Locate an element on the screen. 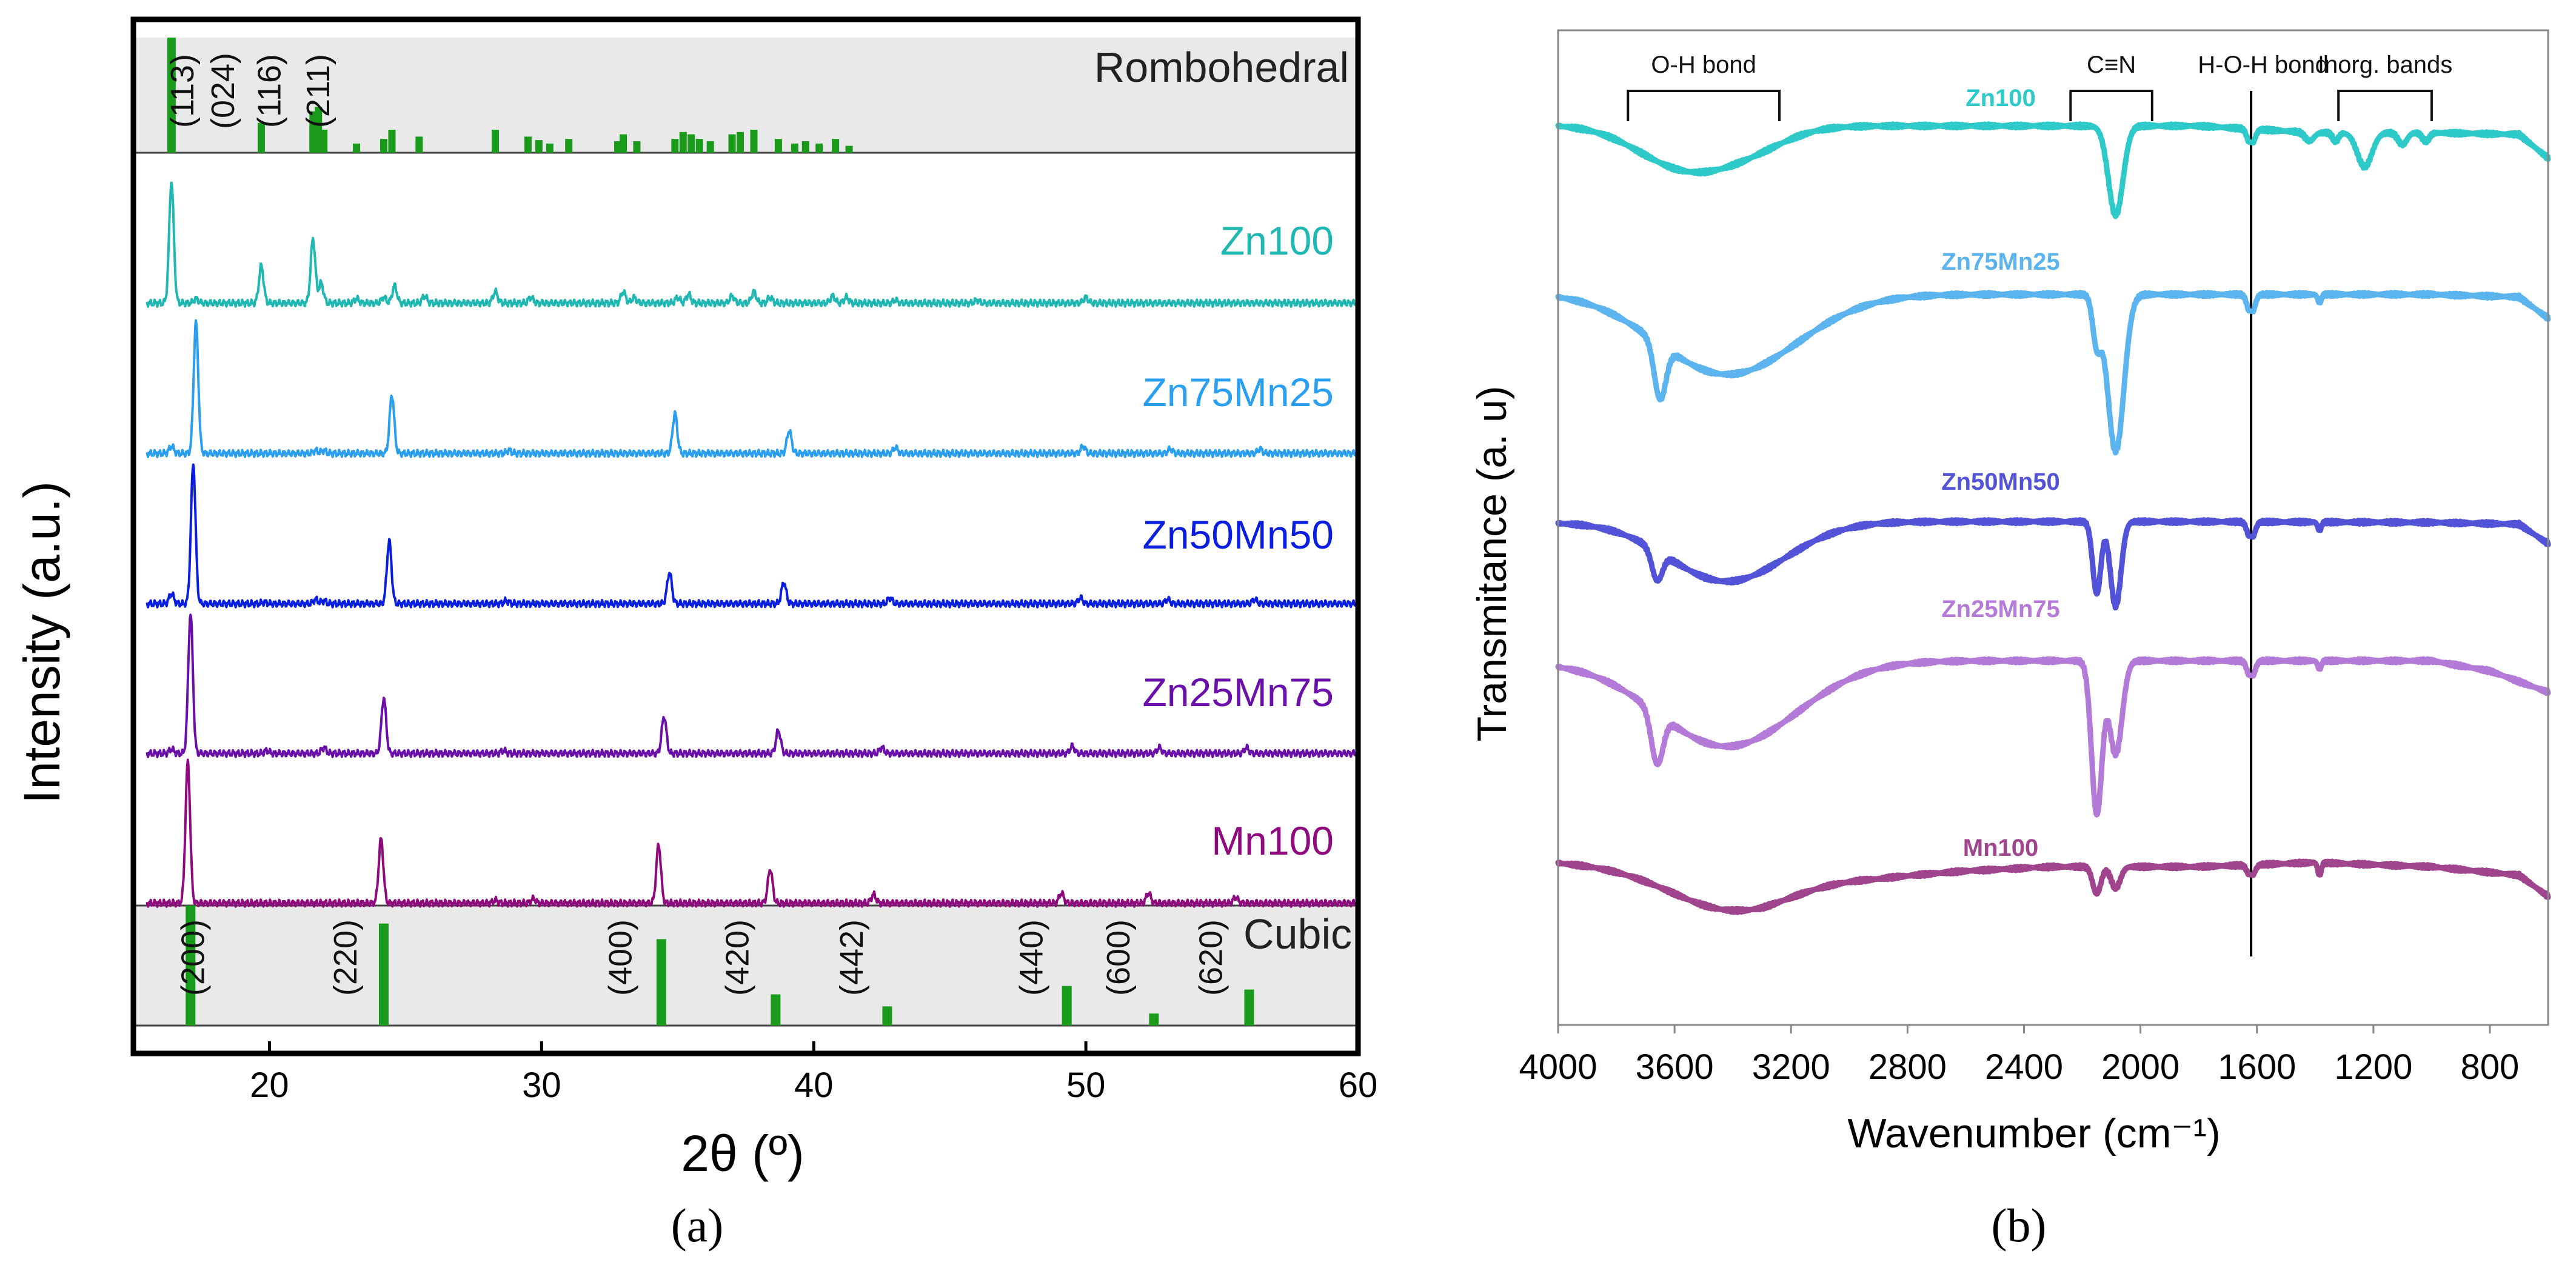  cubic-hkl-label: (620) is located at coordinates (1211, 957).